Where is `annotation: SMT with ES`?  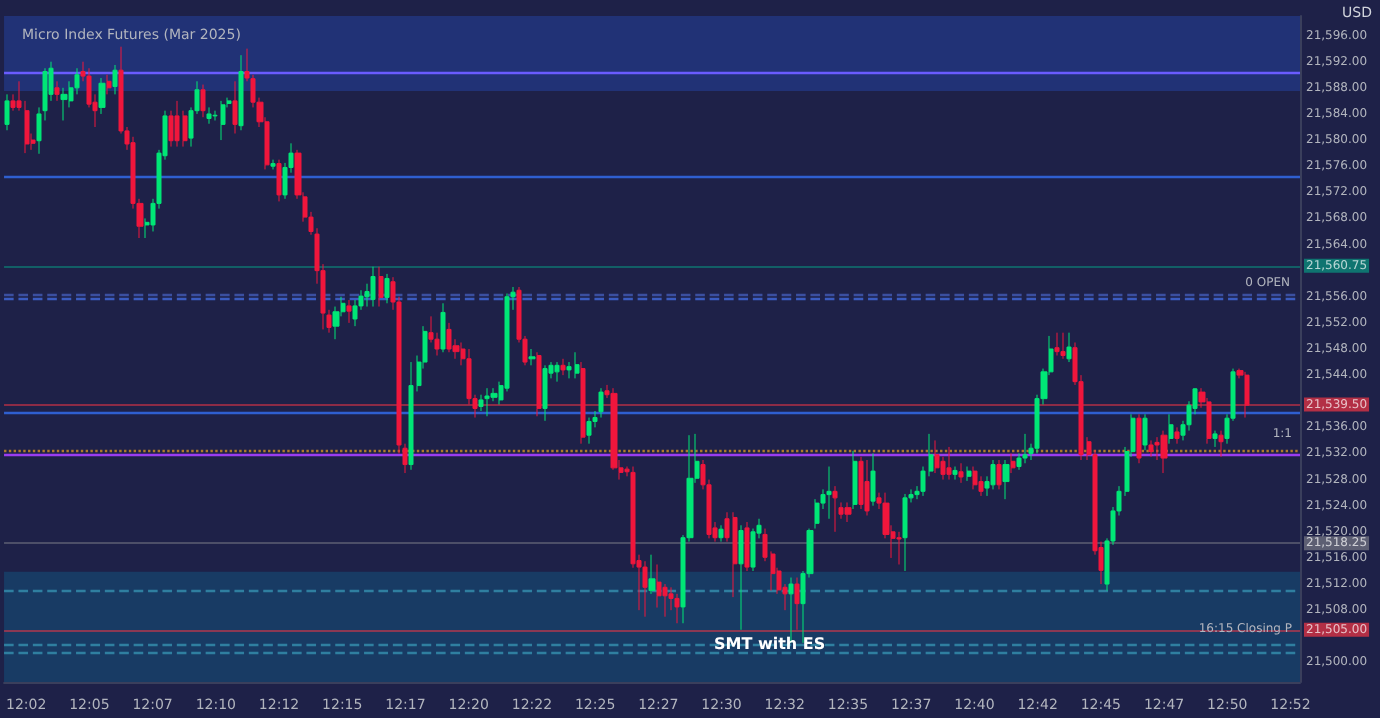
annotation: SMT with ES is located at coordinates (770, 644).